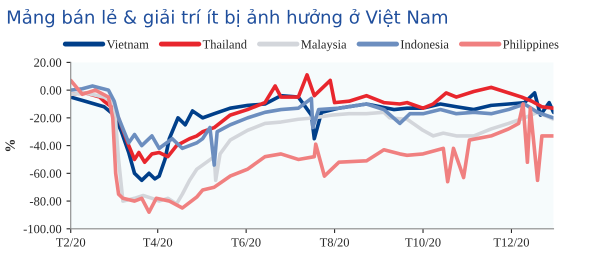 Image resolution: width=615 pixels, height=260 pixels. What do you see at coordinates (157, 242) in the screenshot?
I see `x-tick-label: T4/20` at bounding box center [157, 242].